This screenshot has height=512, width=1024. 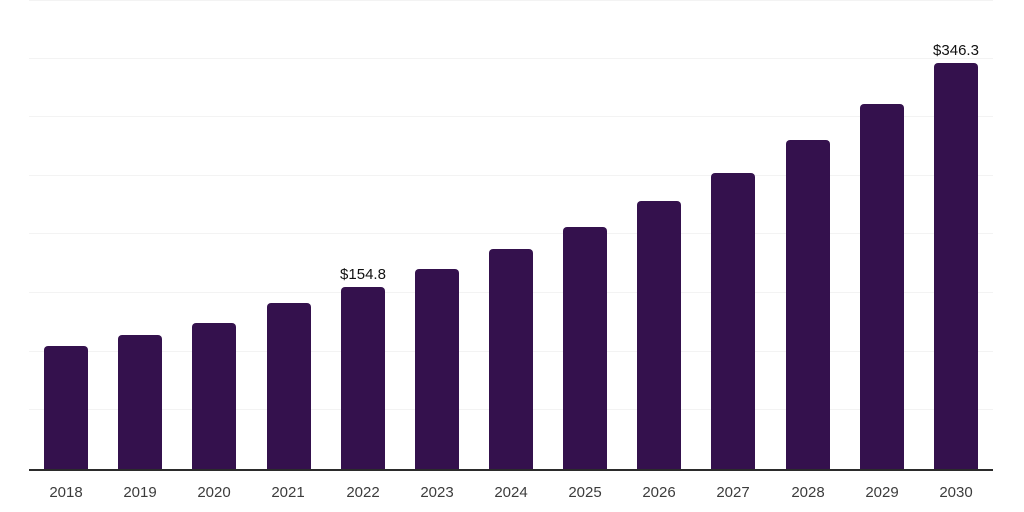 What do you see at coordinates (882, 492) in the screenshot?
I see `x-tick-label-2029: 2029` at bounding box center [882, 492].